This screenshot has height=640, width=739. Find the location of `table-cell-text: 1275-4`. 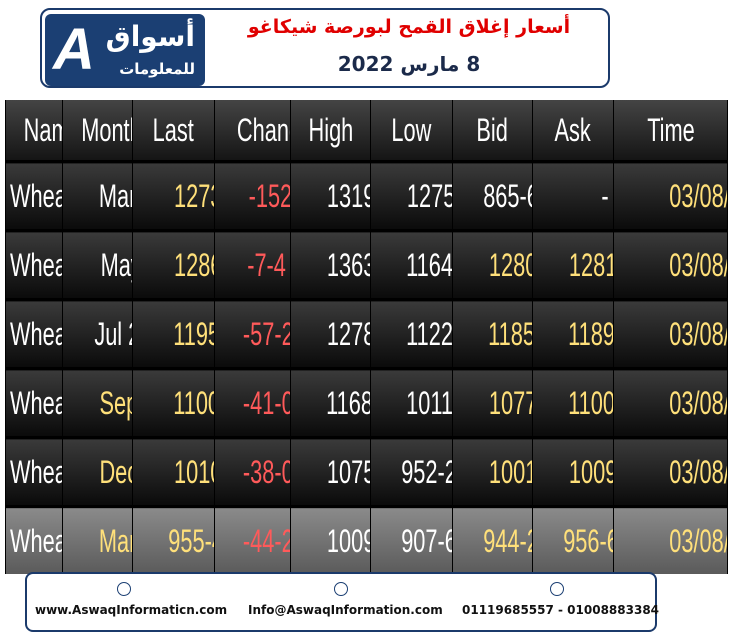

table-cell-text: 1275-4 is located at coordinates (429, 195).